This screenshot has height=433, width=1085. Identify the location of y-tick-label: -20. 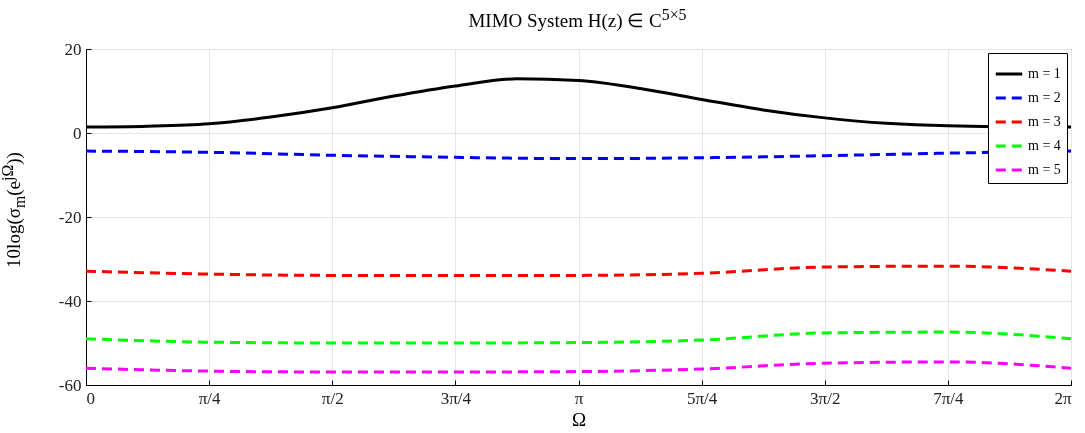
(70, 217).